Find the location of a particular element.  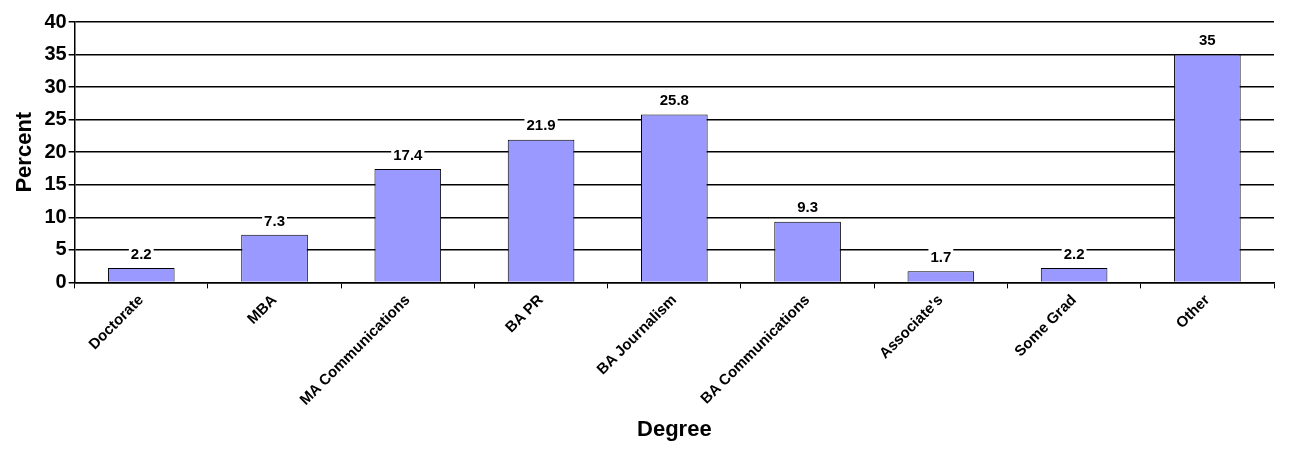

y-tick-label: 10 is located at coordinates (55, 215).